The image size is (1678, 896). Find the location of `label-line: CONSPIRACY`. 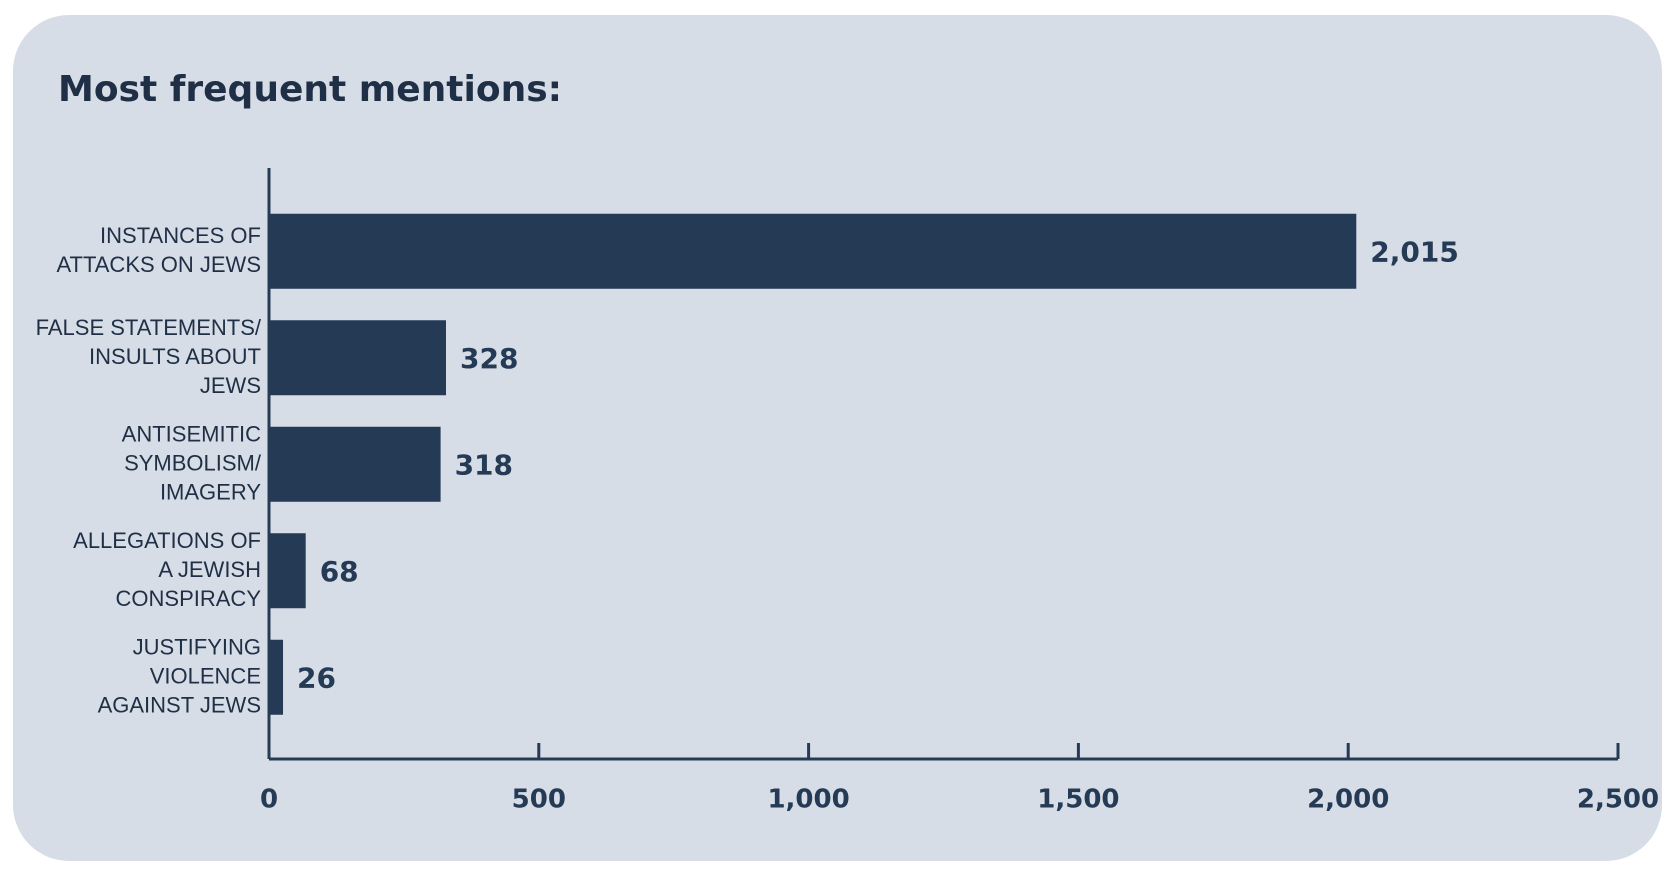

label-line: CONSPIRACY is located at coordinates (189, 598).